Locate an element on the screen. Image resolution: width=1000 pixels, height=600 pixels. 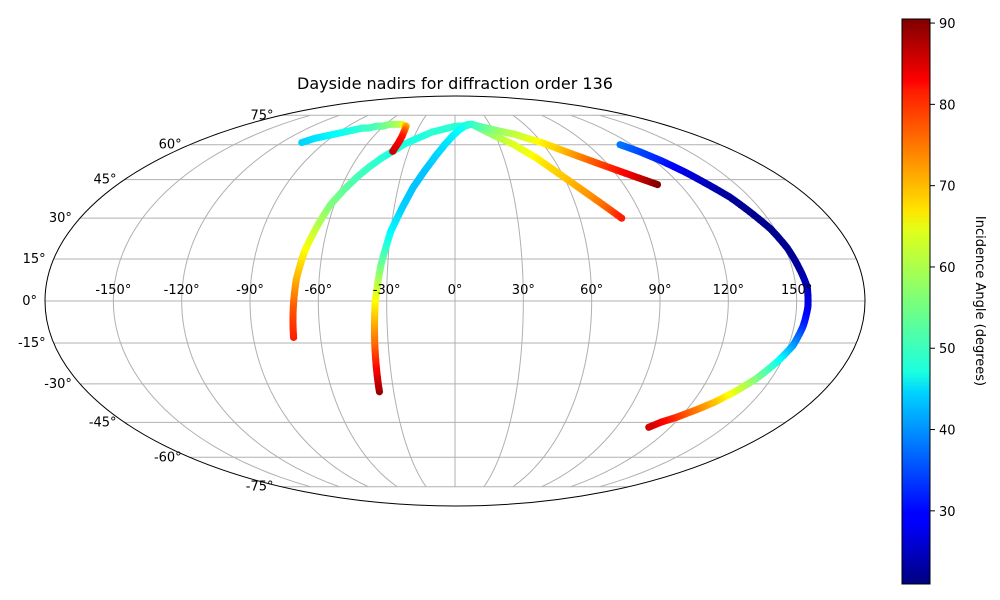
colorbar-ticks: 30 40 50 60 70 80 90 is located at coordinates (943, 268).